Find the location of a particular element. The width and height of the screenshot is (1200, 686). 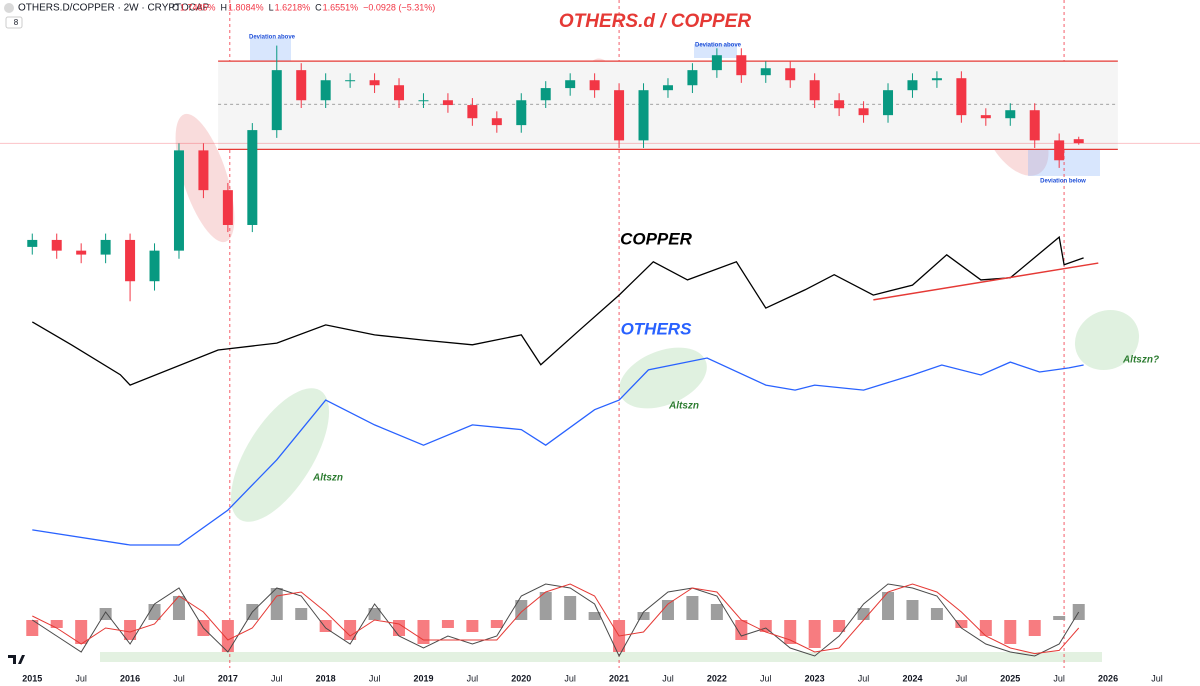

logo-mark is located at coordinates (16, 659).